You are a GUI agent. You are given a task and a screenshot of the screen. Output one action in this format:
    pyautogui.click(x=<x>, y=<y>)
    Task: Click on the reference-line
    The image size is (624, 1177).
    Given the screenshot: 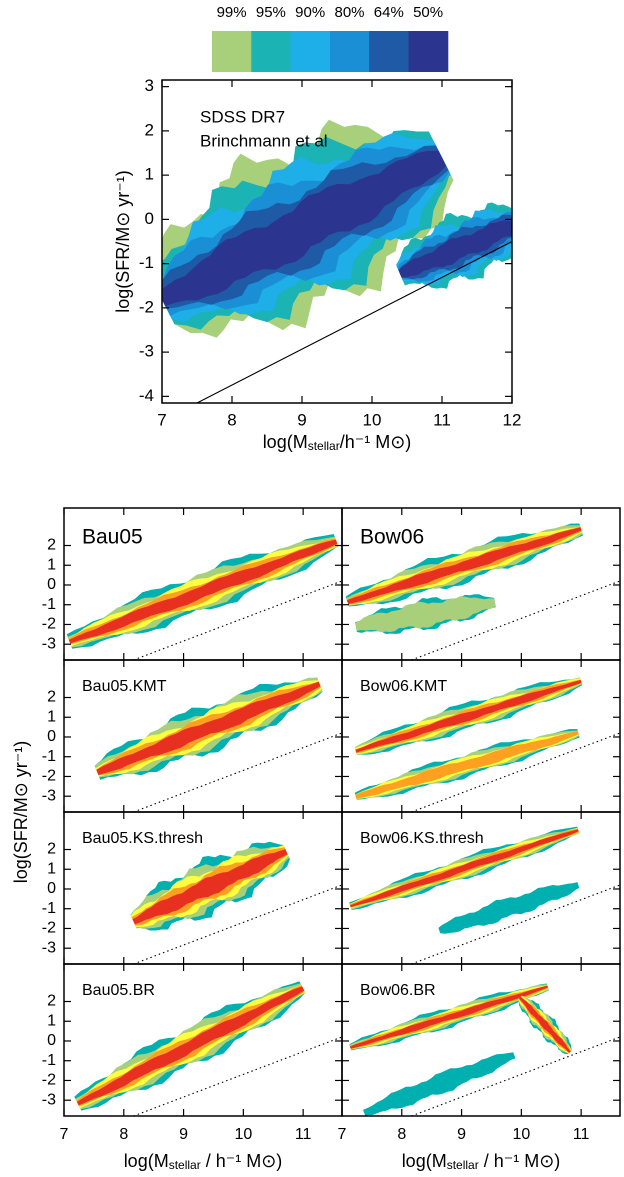 What is the action you would take?
    pyautogui.click(x=354, y=322)
    